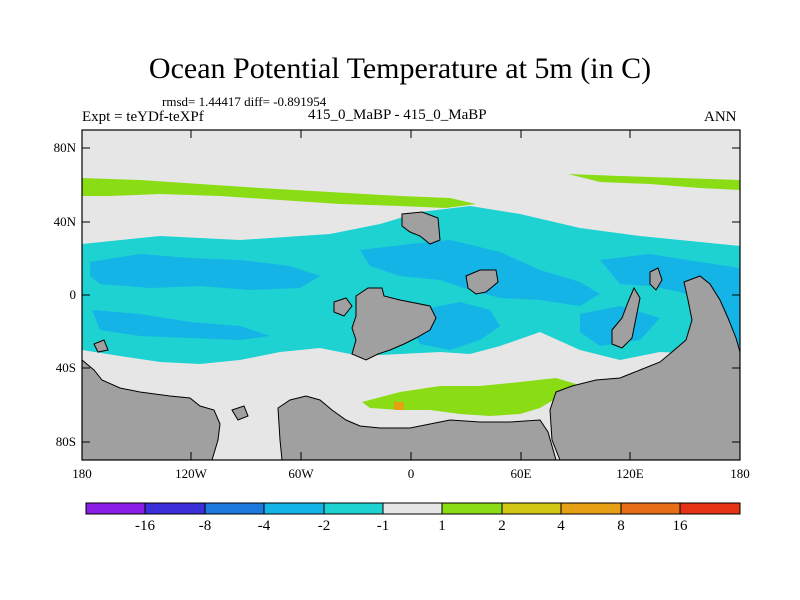  I want to click on lon-label-180e: 180, so click(740, 473).